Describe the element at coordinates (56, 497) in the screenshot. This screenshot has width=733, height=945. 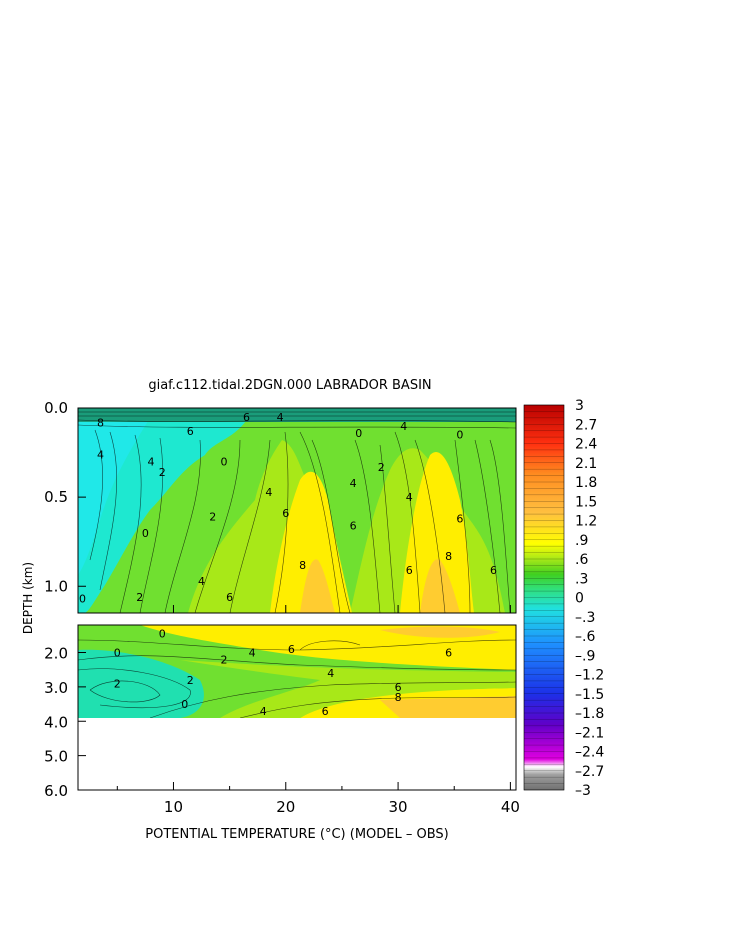
I see `y-tick-label-top: 0.5` at that location.